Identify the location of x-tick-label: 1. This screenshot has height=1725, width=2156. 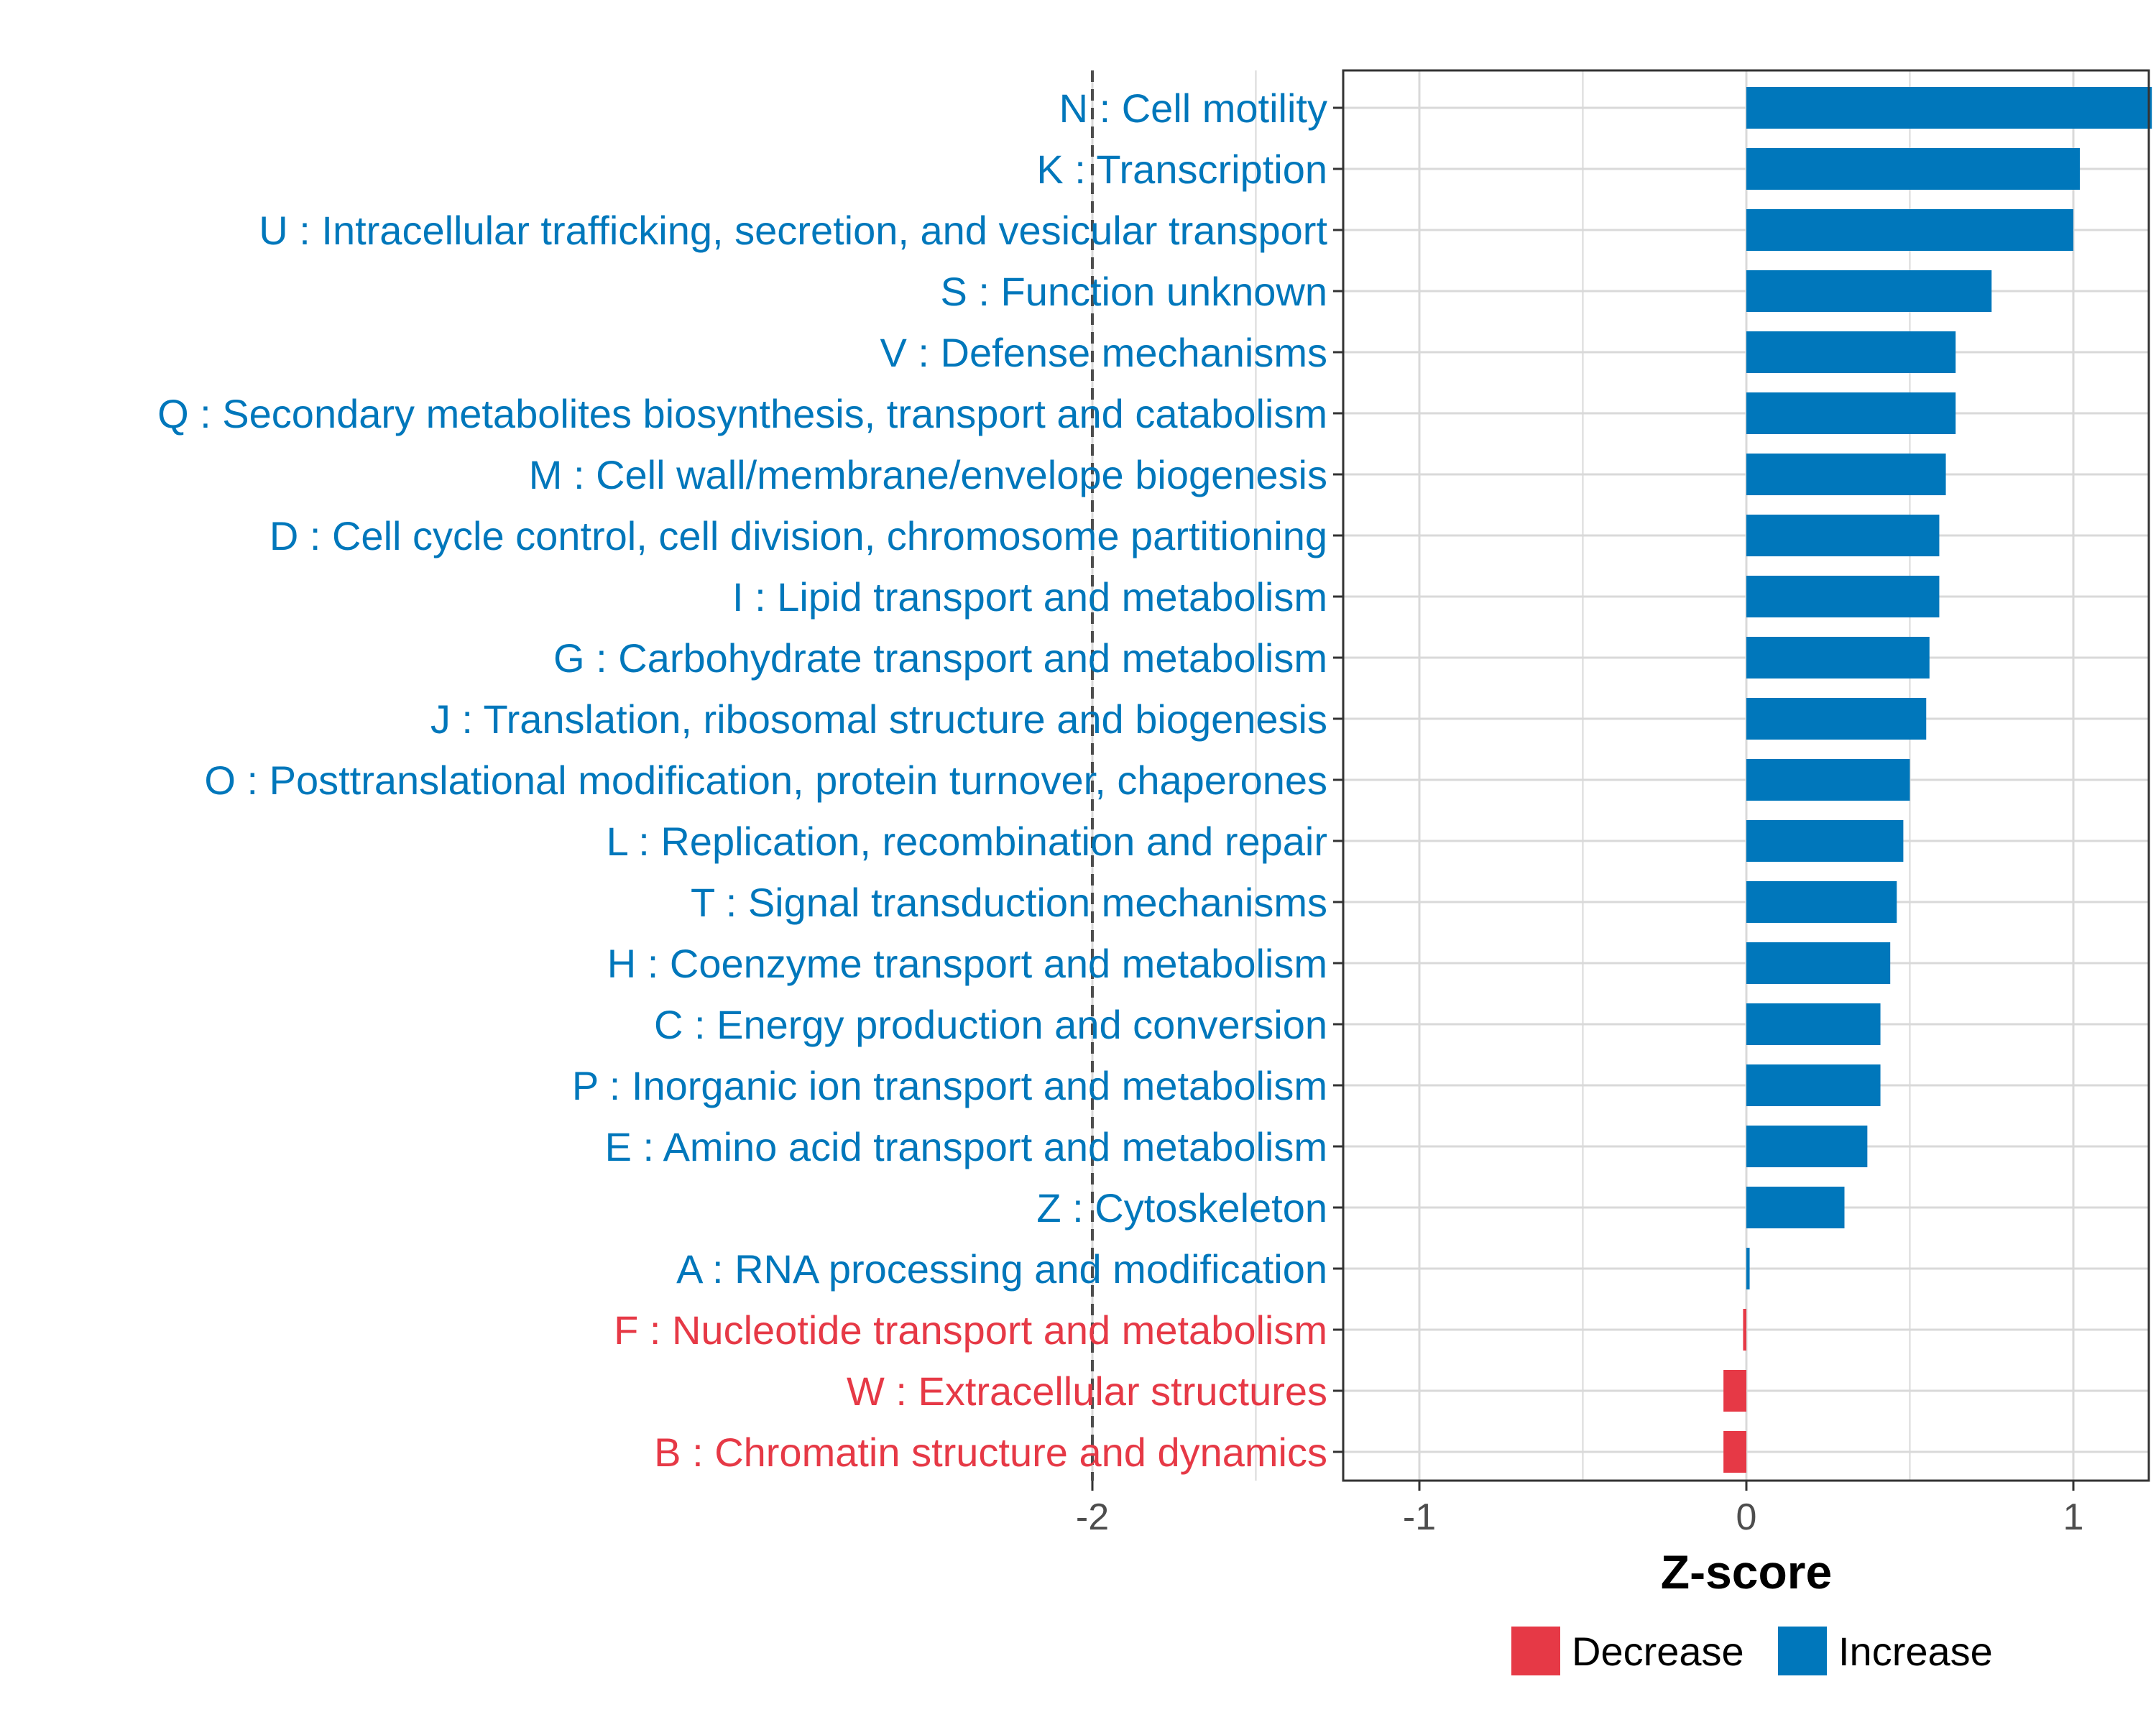
(2073, 1517).